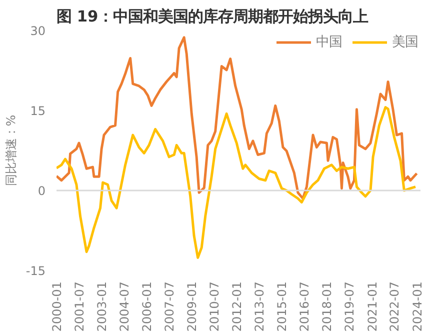 The height and width of the screenshot is (334, 435). Describe the element at coordinates (147, 307) in the screenshot. I see `x-tick-label: 2006-01` at that location.